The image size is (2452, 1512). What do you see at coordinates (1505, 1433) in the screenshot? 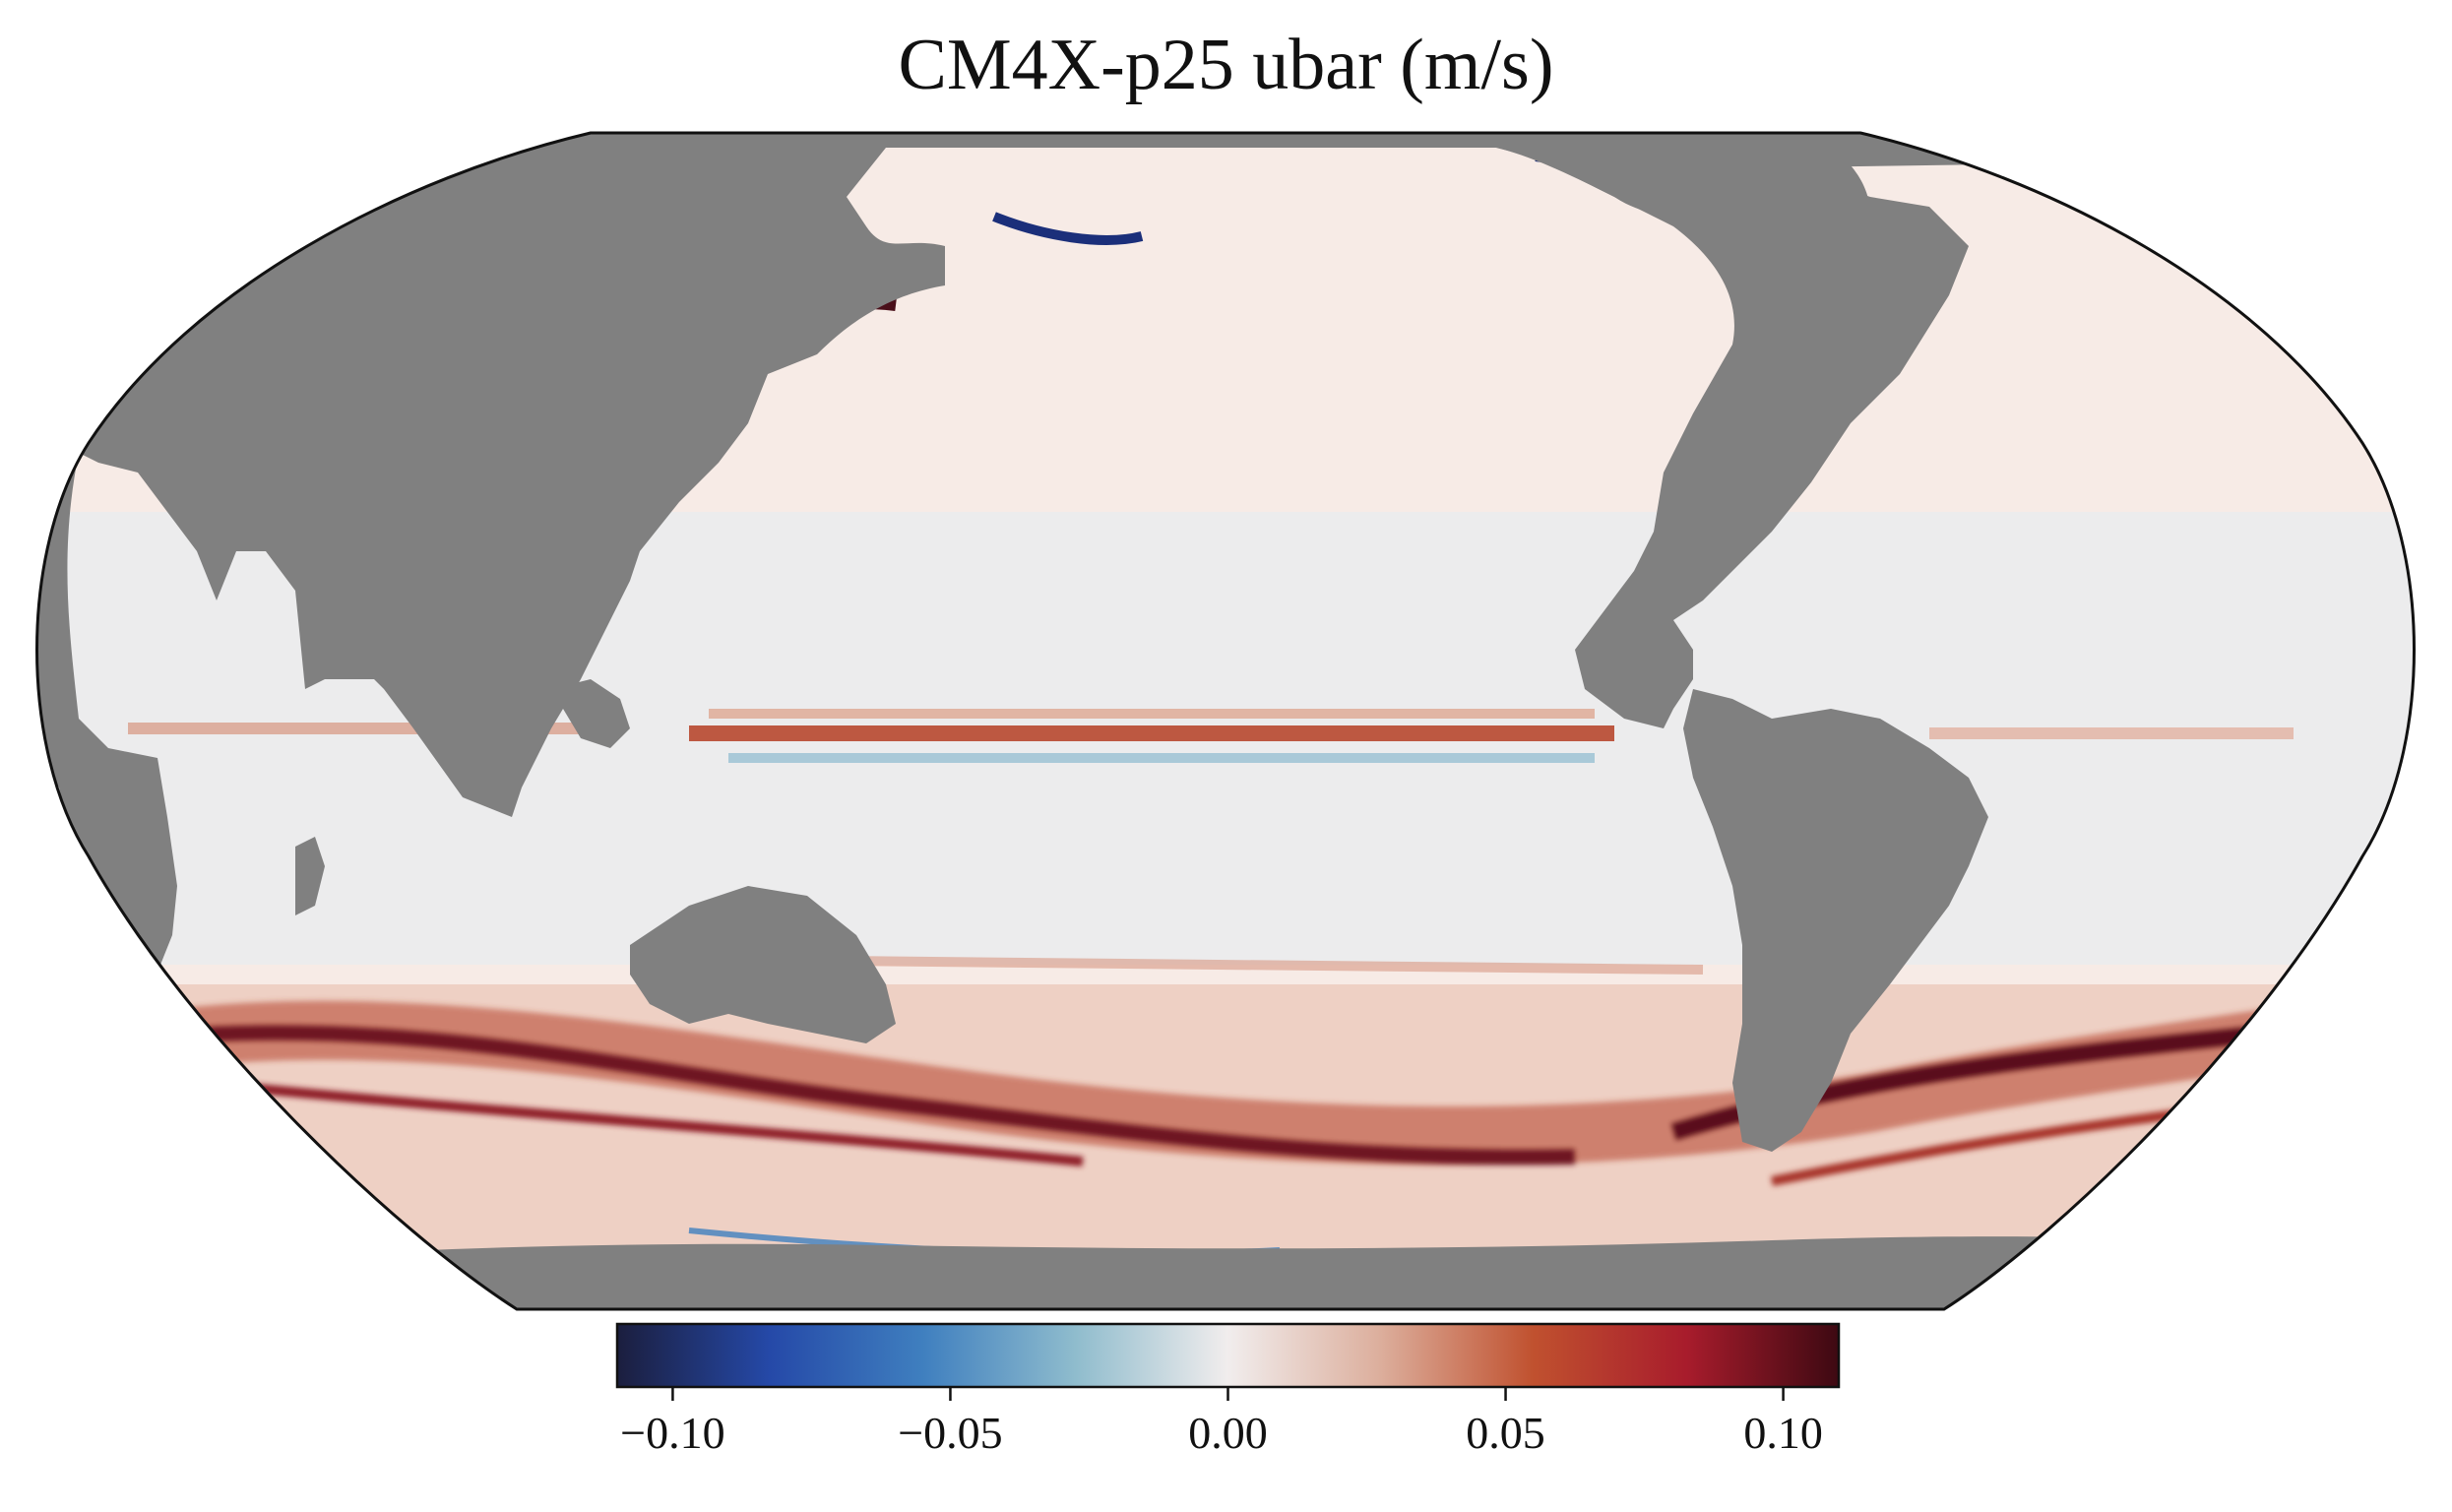
I see `colorbar-tick-label: 0.05` at bounding box center [1505, 1433].